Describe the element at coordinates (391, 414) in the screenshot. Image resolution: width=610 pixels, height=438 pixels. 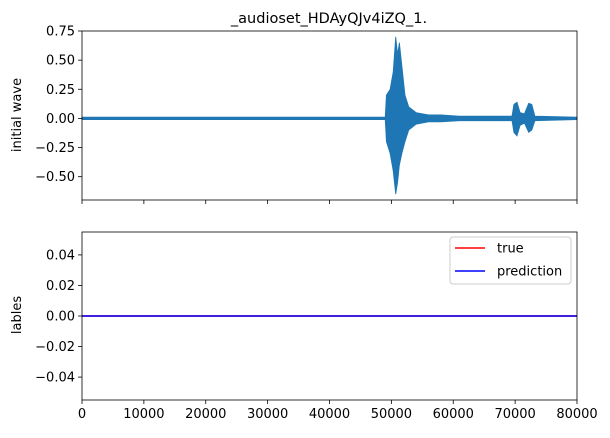
I see `x-tick-label: 50000` at that location.